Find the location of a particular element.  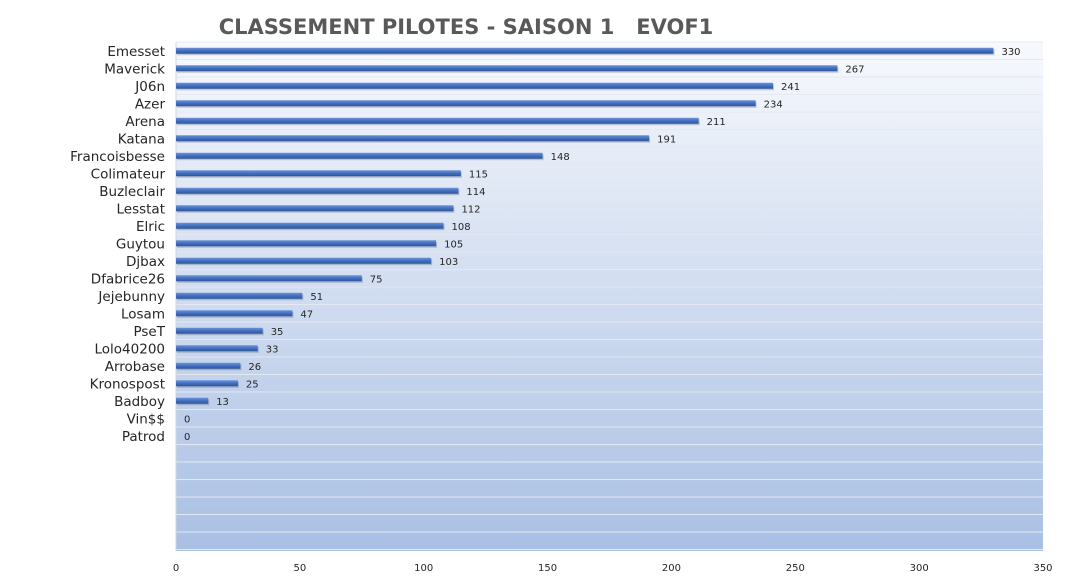

x-axis-ticks: 0 50 100 150 200 250 300 350 is located at coordinates (613, 568).